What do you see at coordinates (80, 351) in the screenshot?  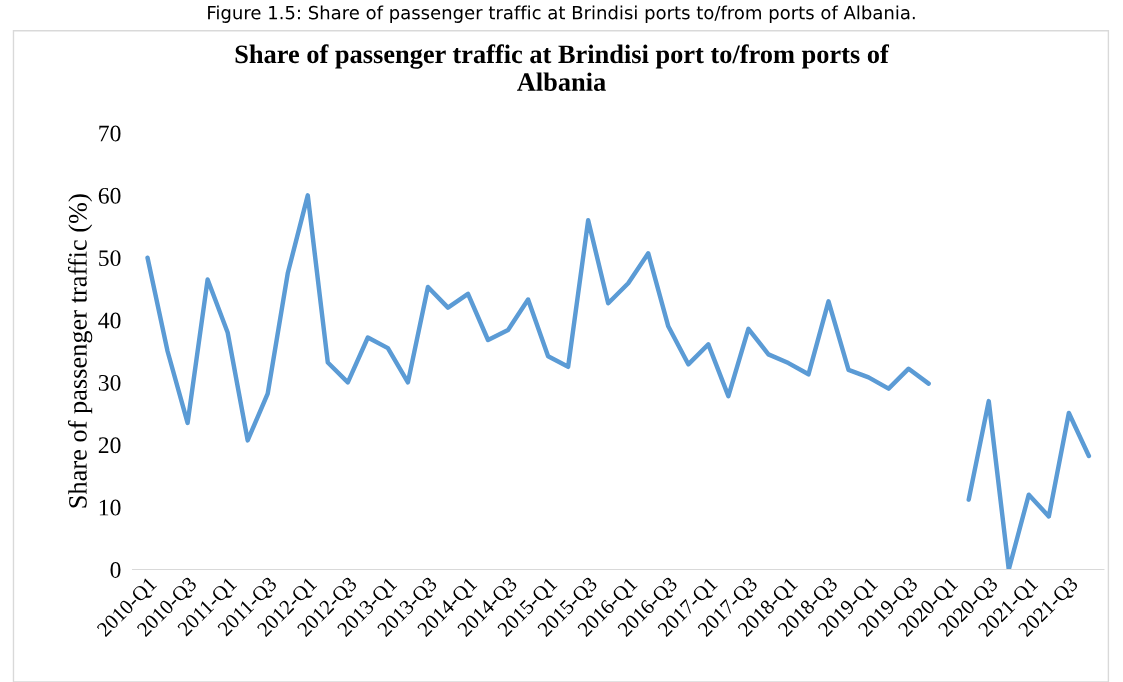 I see `y-axis-title: Share of passenger traffic (%)` at bounding box center [80, 351].